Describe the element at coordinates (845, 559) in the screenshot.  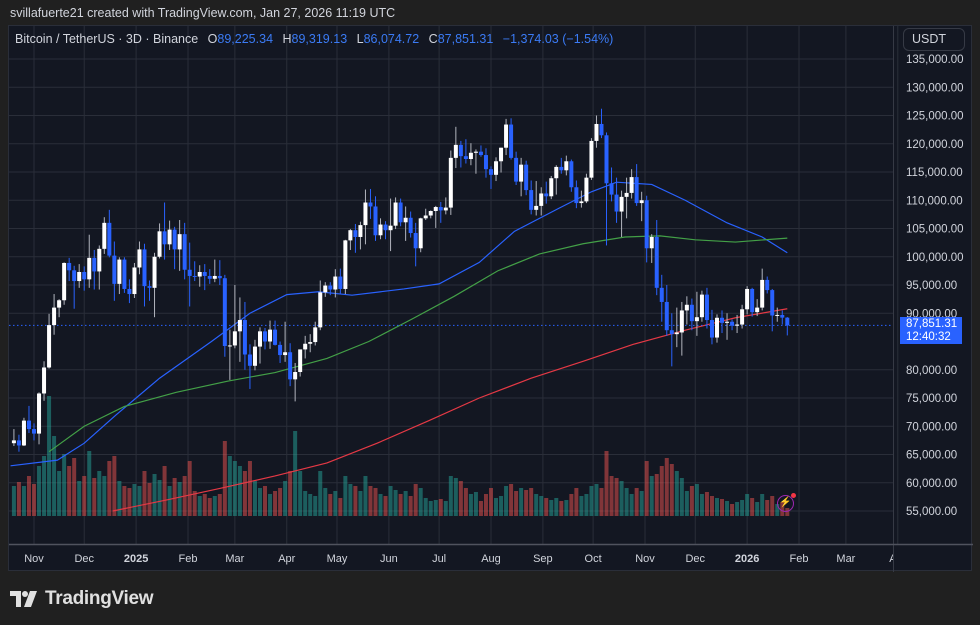
I see `time-tick-label: Mar` at that location.